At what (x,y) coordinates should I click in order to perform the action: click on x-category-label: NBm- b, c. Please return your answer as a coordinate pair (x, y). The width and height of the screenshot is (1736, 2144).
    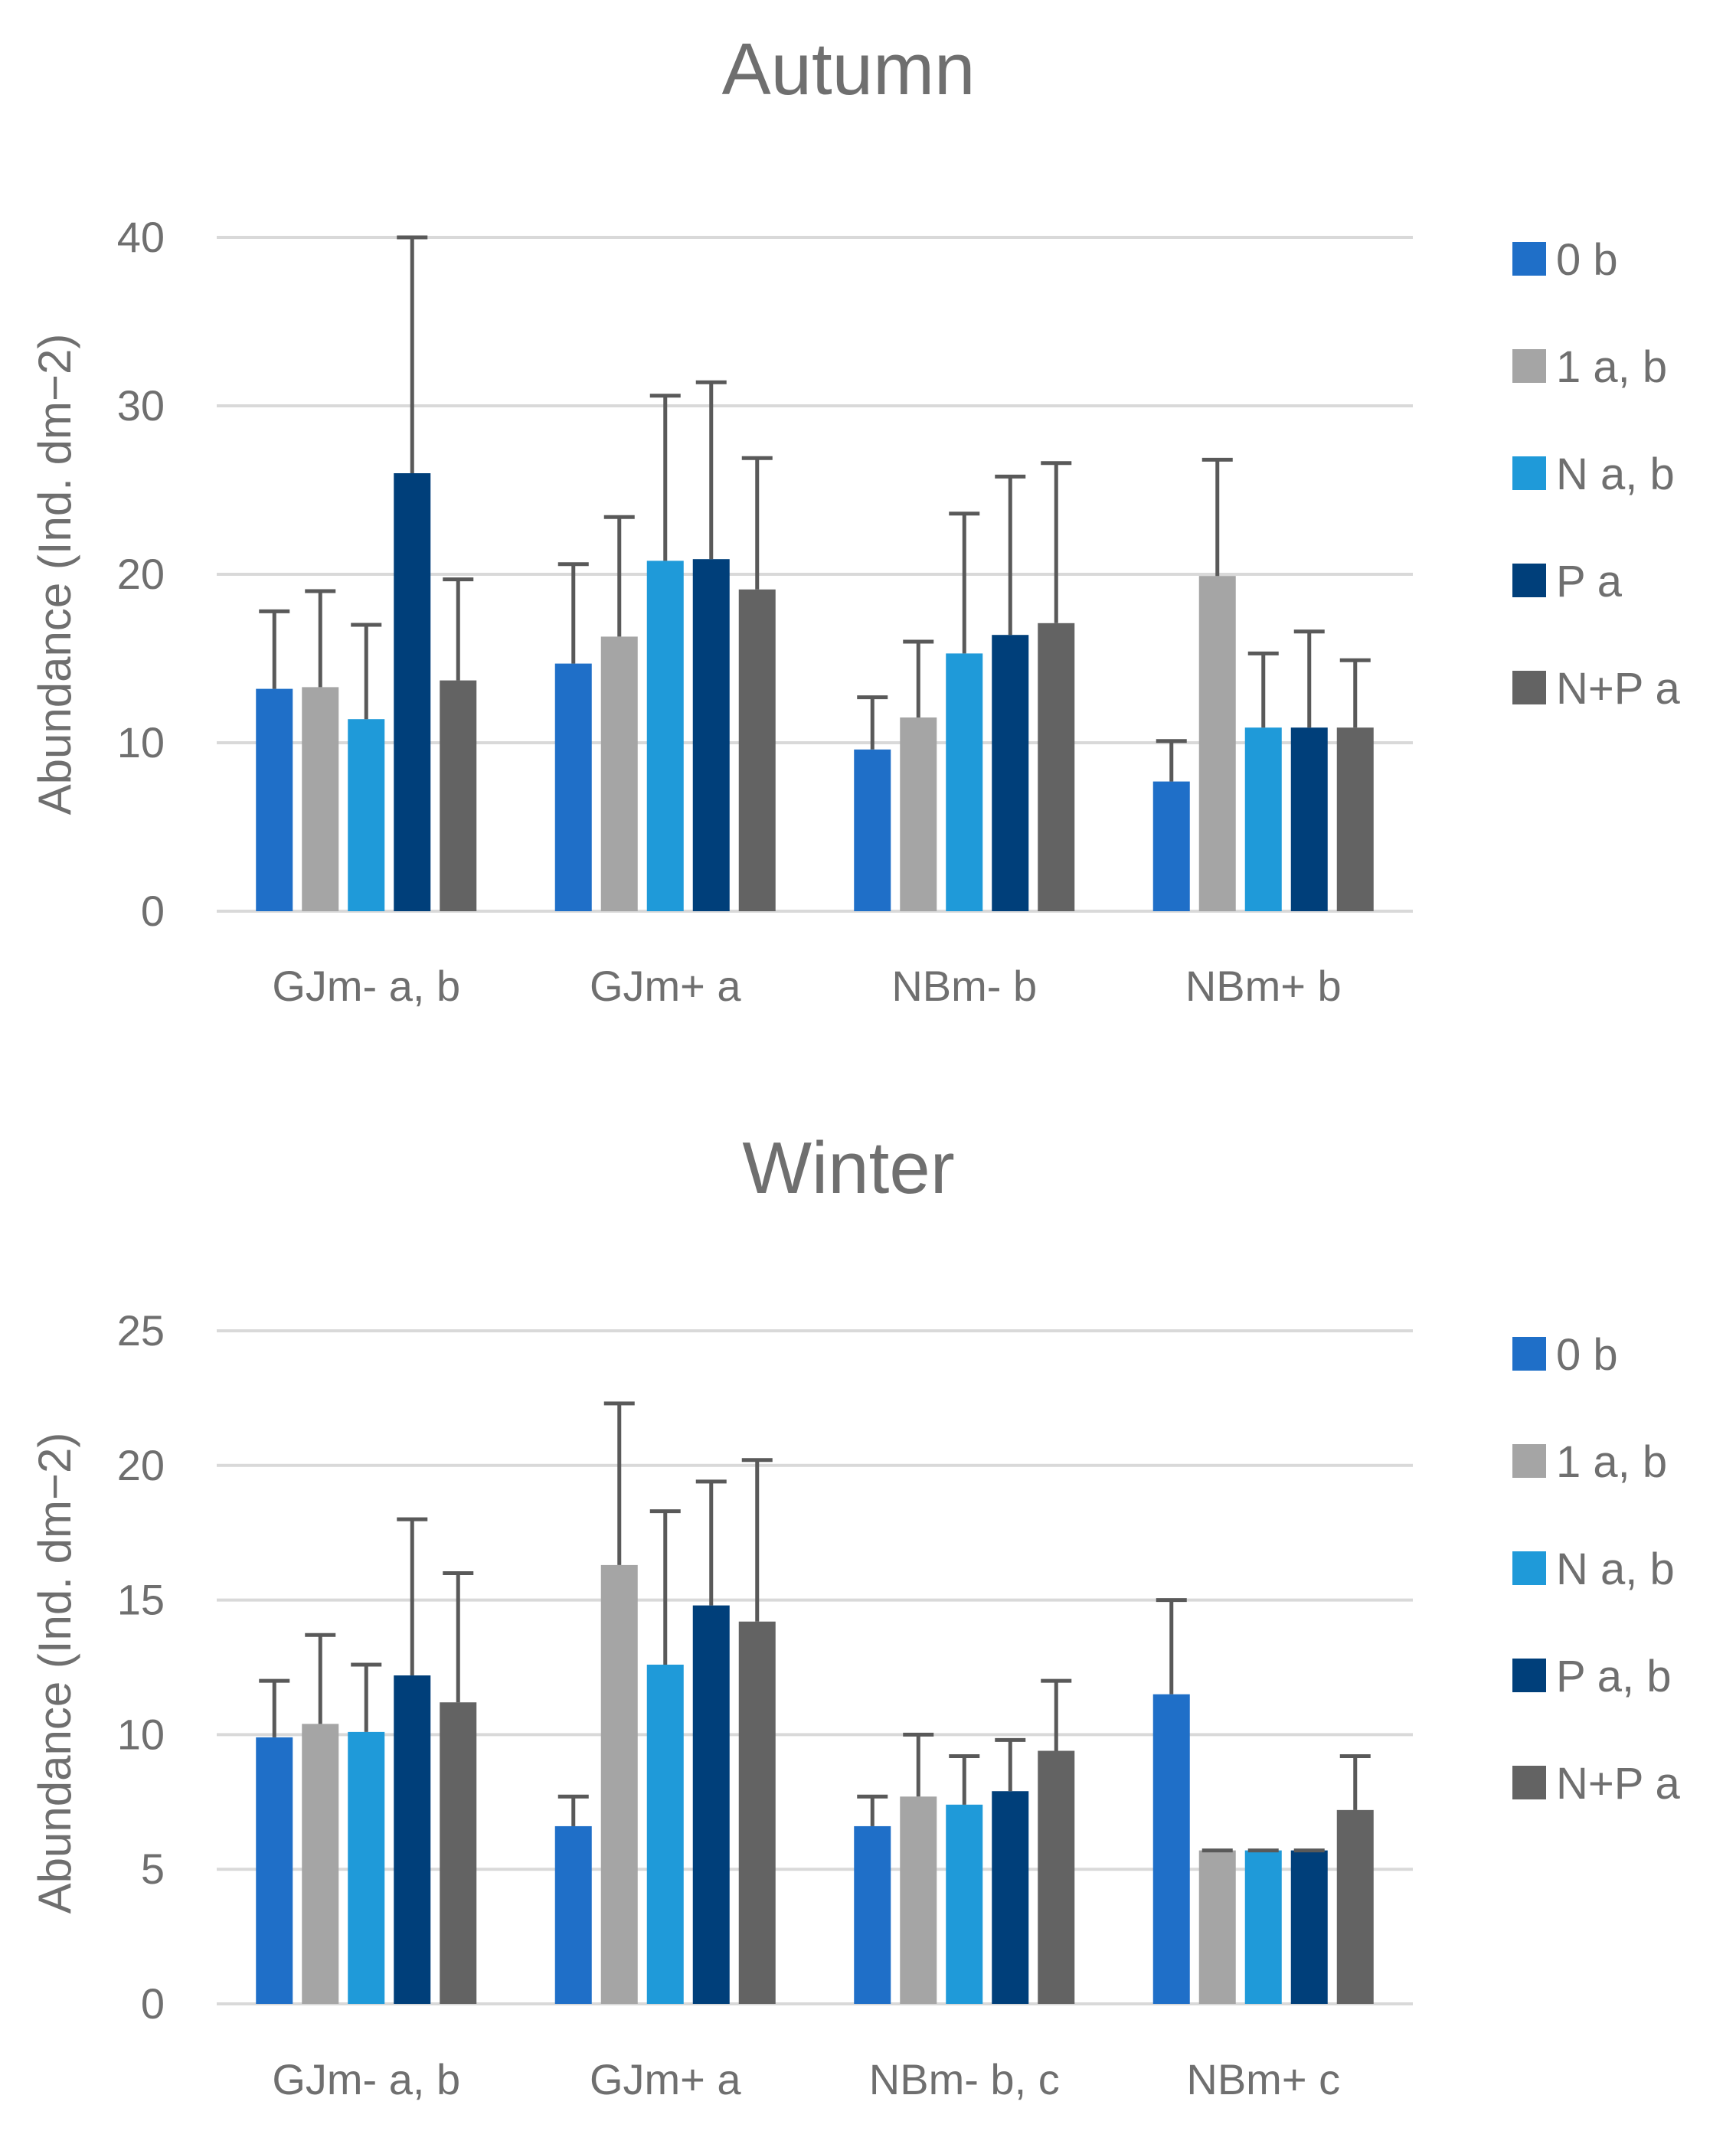
    Looking at the image, I should click on (964, 2079).